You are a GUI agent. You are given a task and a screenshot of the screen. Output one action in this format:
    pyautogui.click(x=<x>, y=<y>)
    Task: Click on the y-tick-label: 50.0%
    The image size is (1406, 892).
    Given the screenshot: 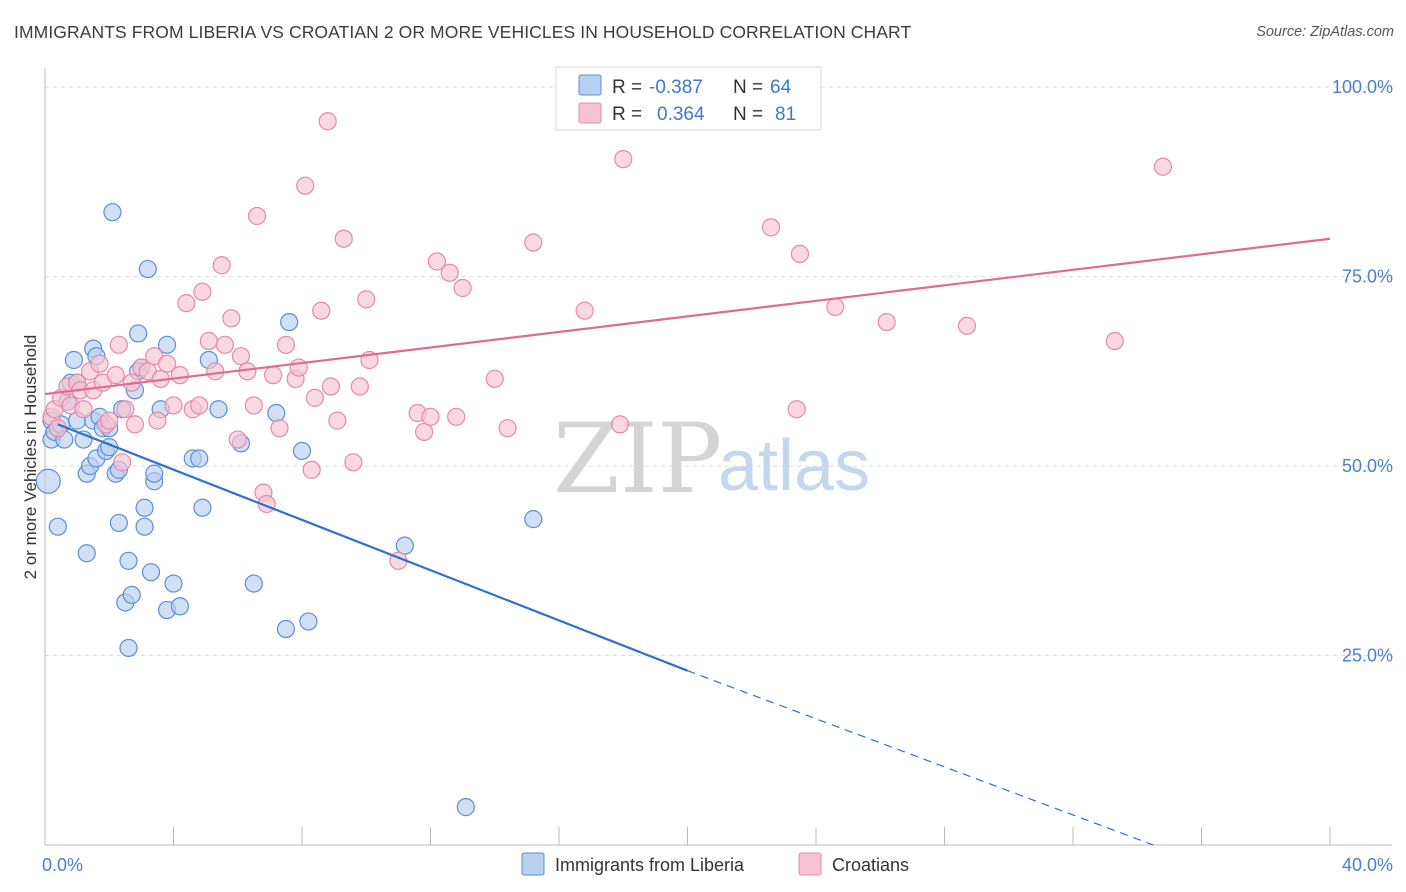 What is the action you would take?
    pyautogui.click(x=1367, y=466)
    